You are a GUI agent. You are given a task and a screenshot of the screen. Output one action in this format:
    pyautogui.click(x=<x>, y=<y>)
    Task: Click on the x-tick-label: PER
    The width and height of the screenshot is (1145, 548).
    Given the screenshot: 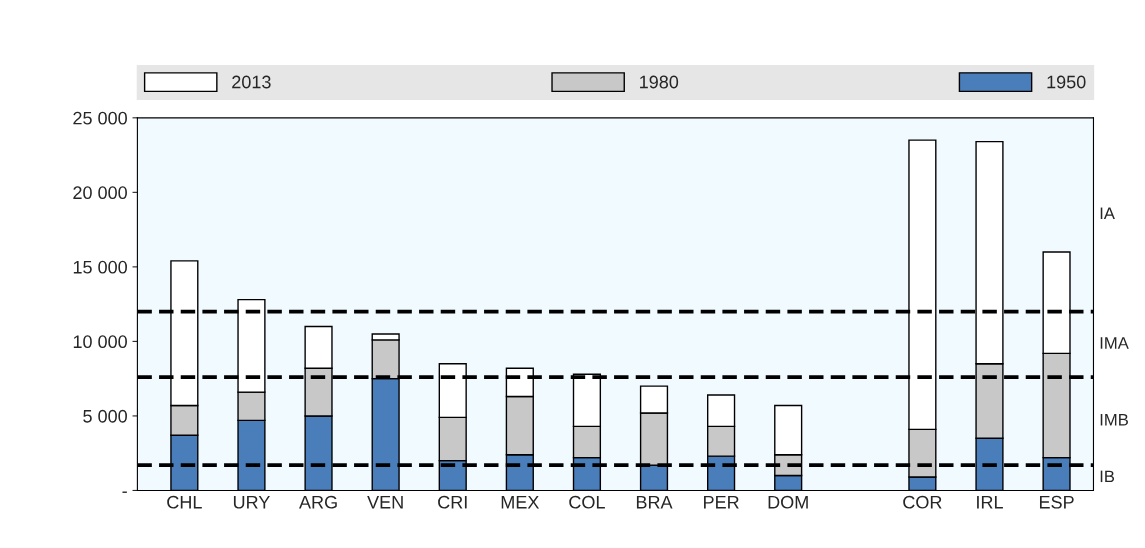 What is the action you would take?
    pyautogui.click(x=721, y=502)
    